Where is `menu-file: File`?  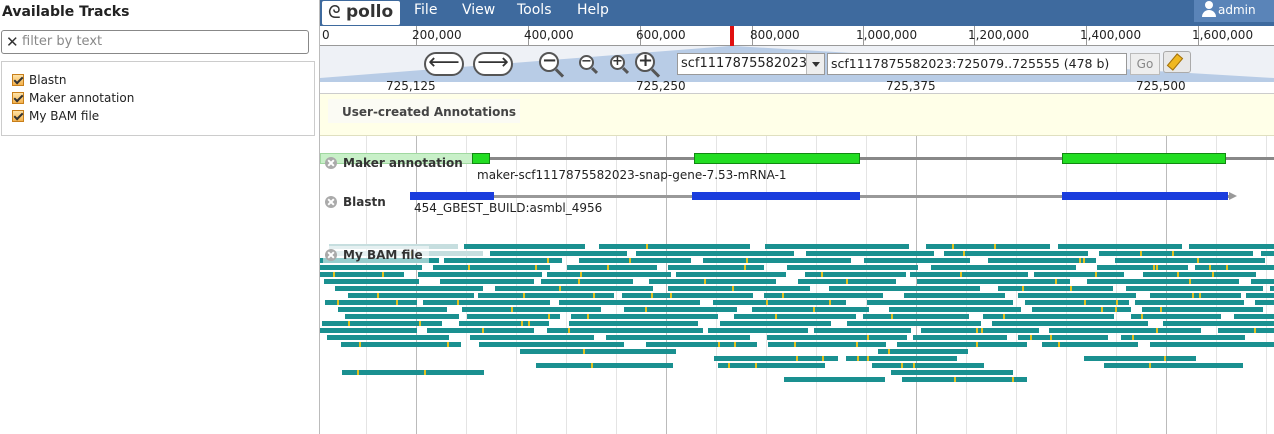 menu-file: File is located at coordinates (426, 10).